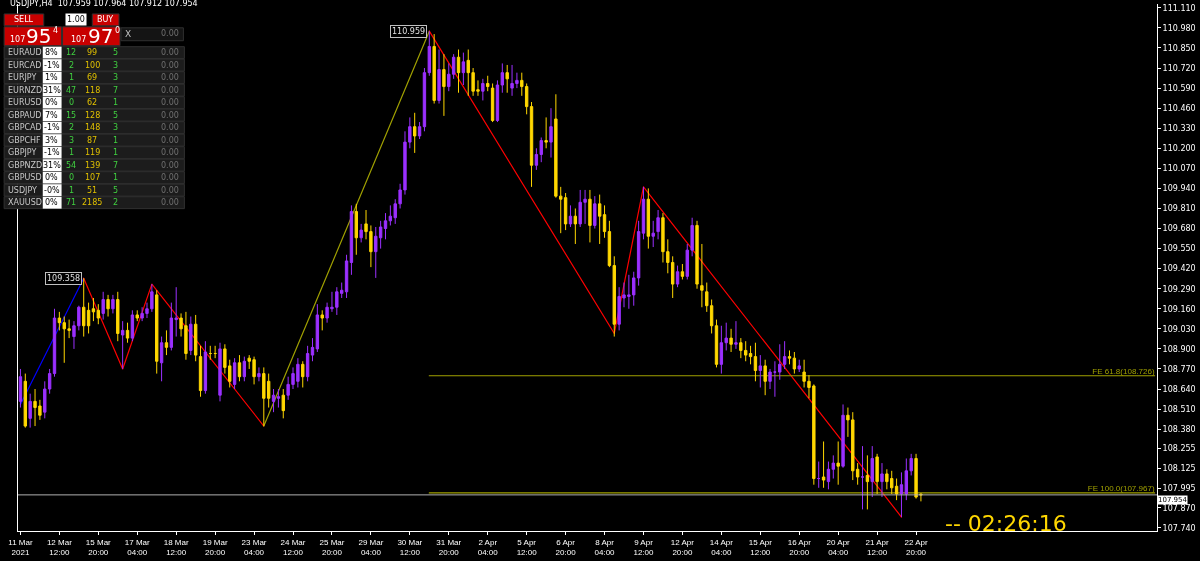 The width and height of the screenshot is (1200, 561). I want to click on annotation: 107, so click(18, 39).